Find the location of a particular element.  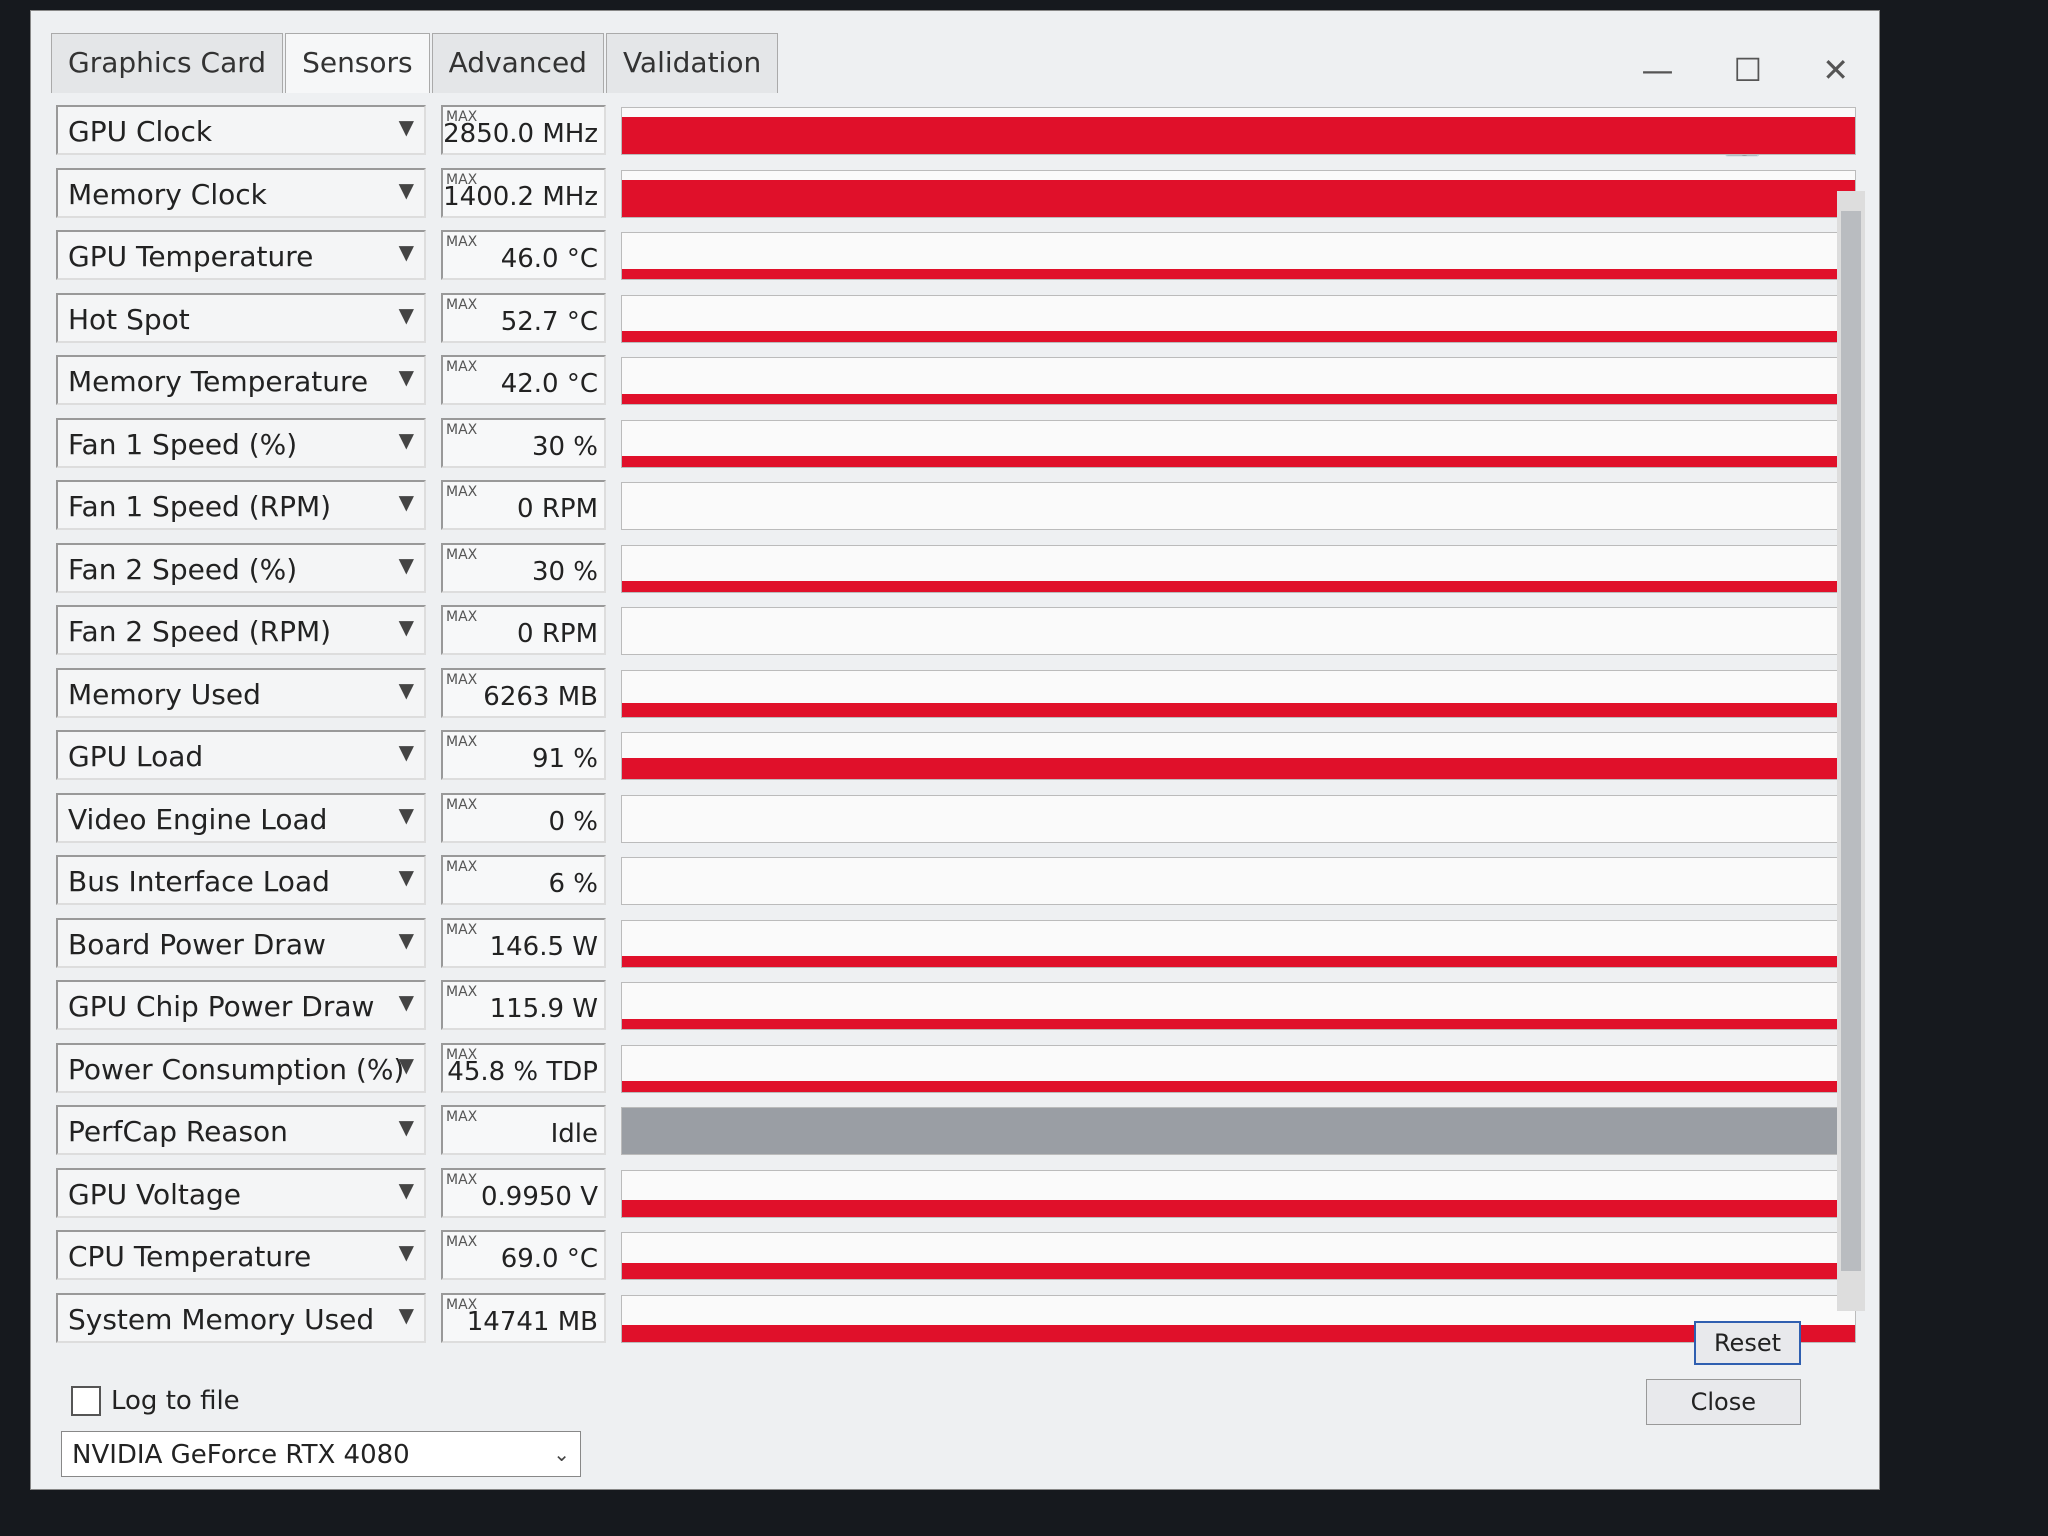

sensor-row: System Memory Used ▼ MAX 14741 MB is located at coordinates (971, 1320).